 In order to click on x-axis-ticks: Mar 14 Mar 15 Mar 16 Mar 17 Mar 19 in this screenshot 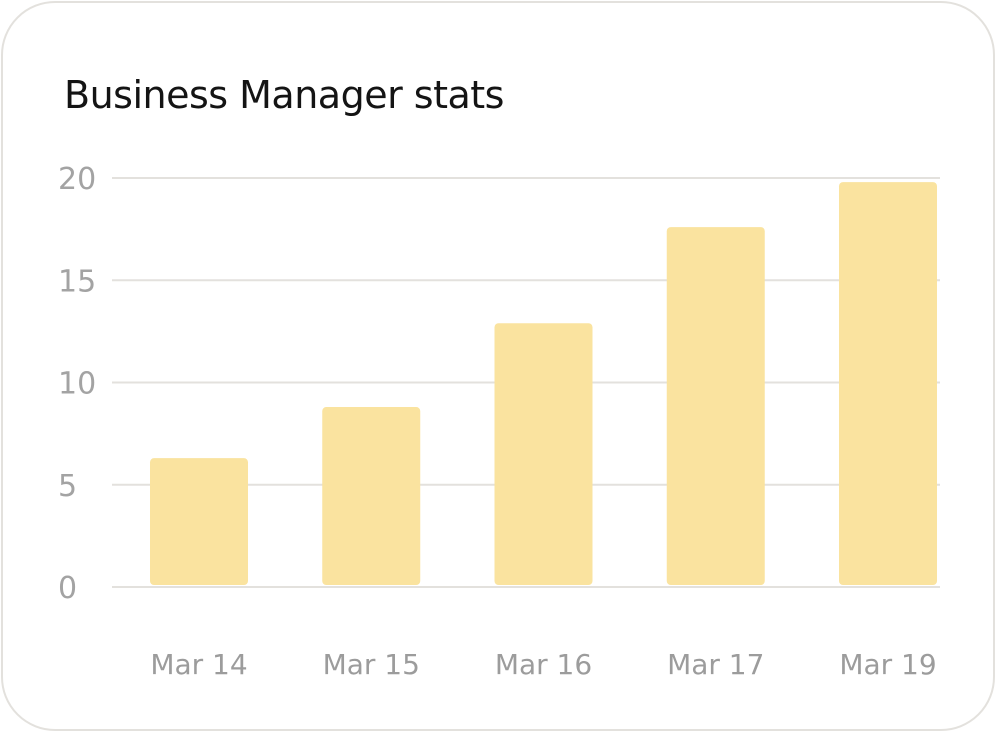, I will do `click(543, 664)`.